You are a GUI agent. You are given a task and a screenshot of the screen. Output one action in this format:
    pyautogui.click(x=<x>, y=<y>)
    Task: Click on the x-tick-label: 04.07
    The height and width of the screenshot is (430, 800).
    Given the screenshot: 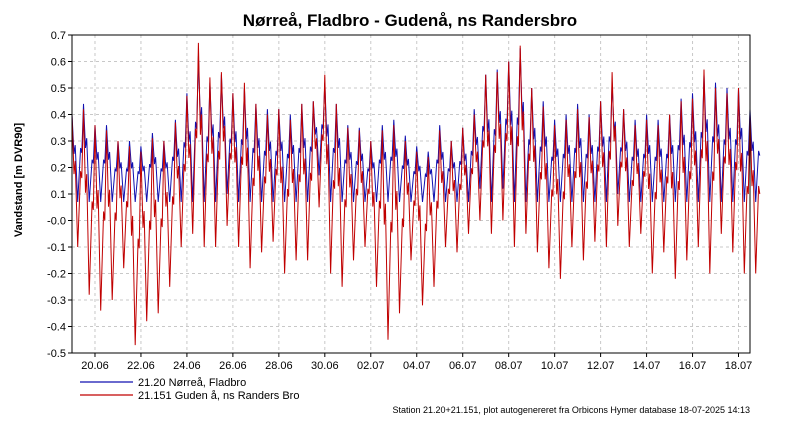 What is the action you would take?
    pyautogui.click(x=417, y=366)
    